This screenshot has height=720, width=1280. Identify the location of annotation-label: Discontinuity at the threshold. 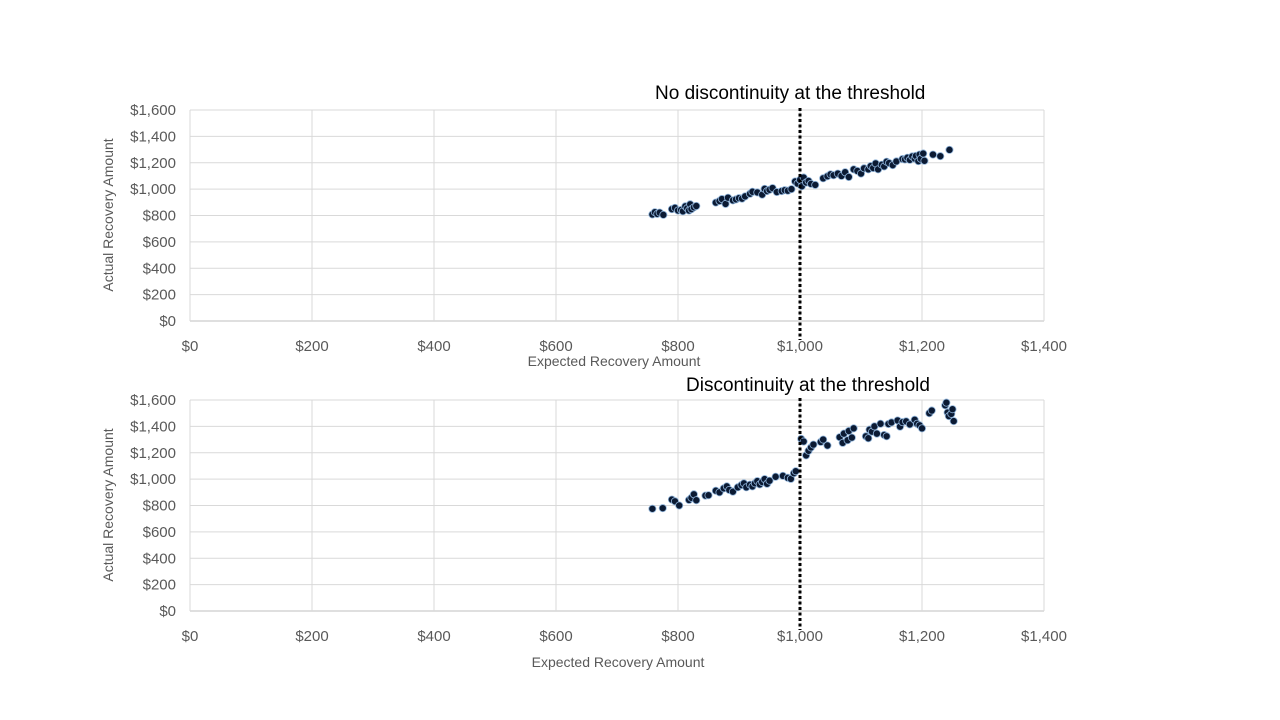
(808, 385).